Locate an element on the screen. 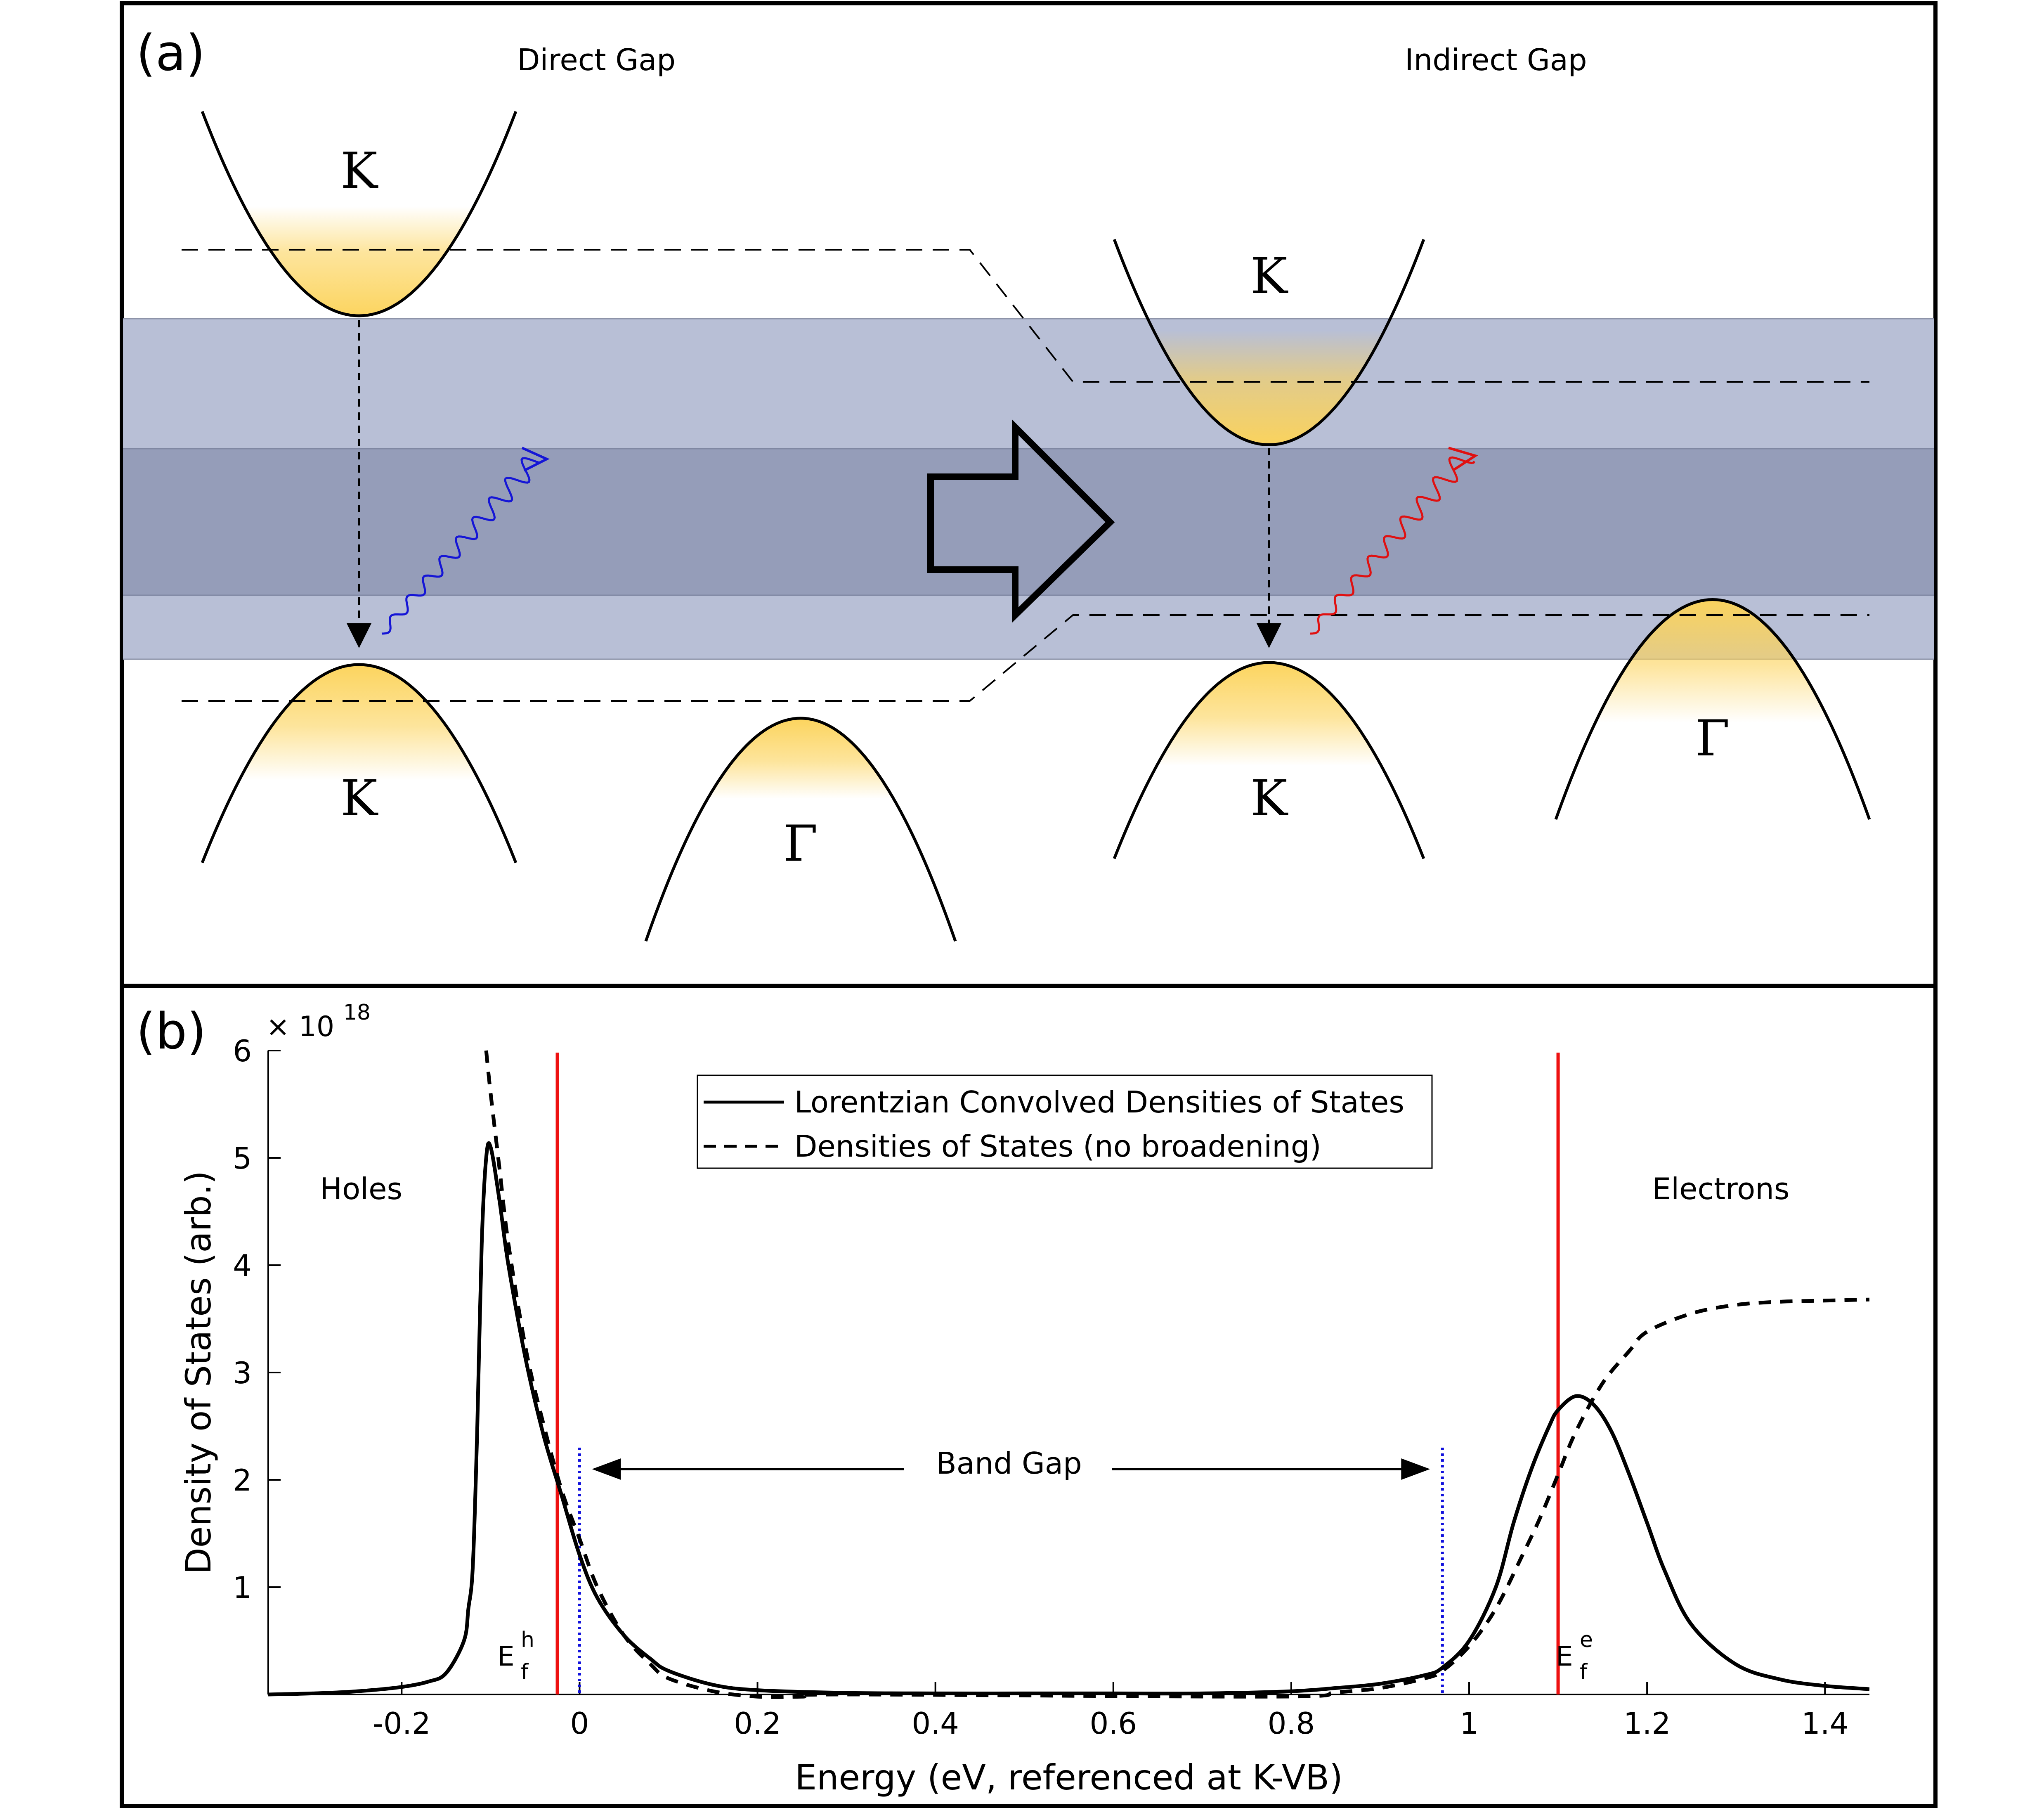 Image resolution: width=2044 pixels, height=1808 pixels. legend-entry-1: Densities of States (no broadening) is located at coordinates (1057, 1146).